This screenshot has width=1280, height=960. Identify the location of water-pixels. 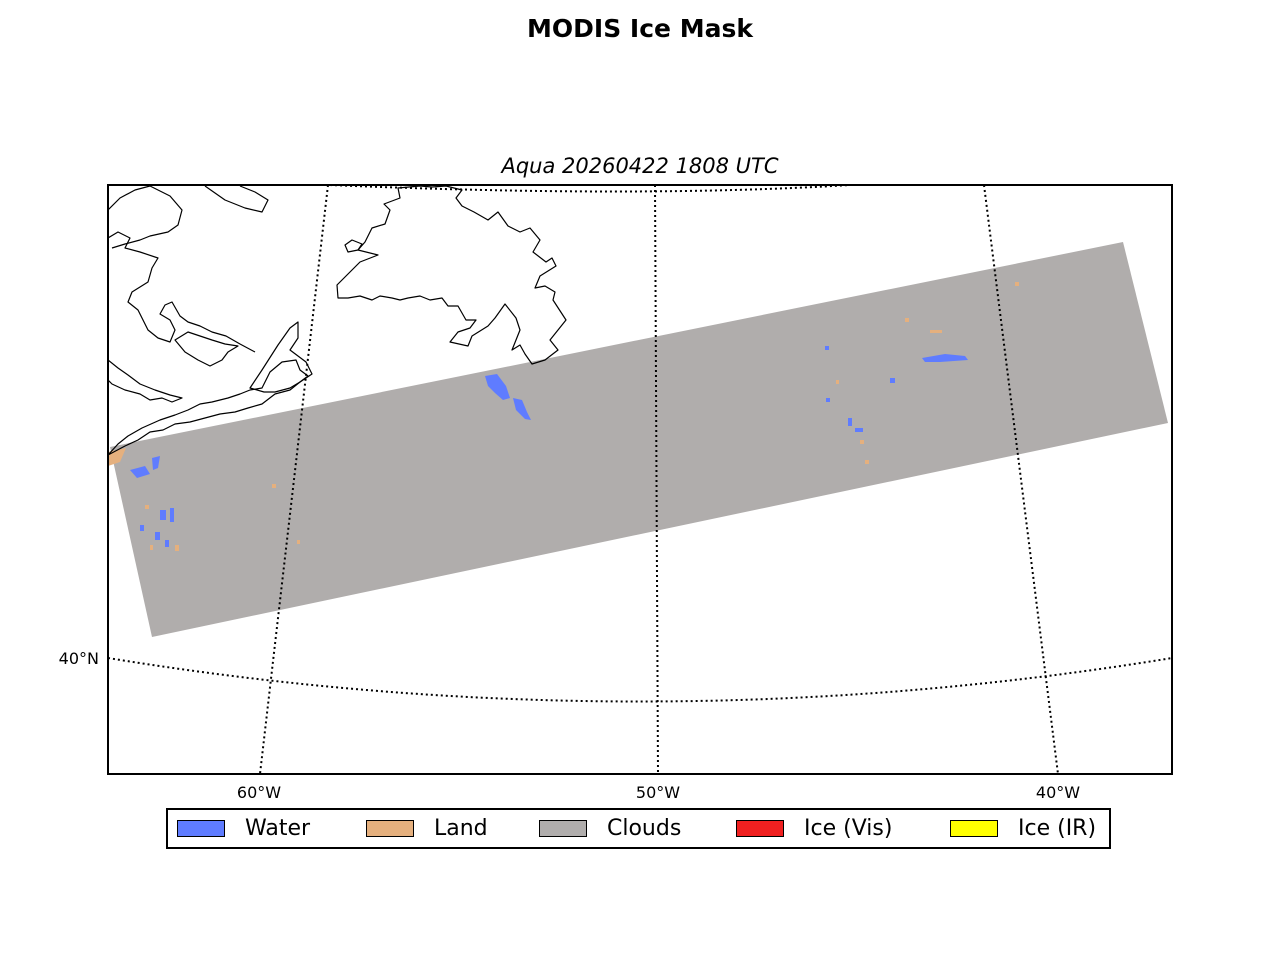
(549, 446).